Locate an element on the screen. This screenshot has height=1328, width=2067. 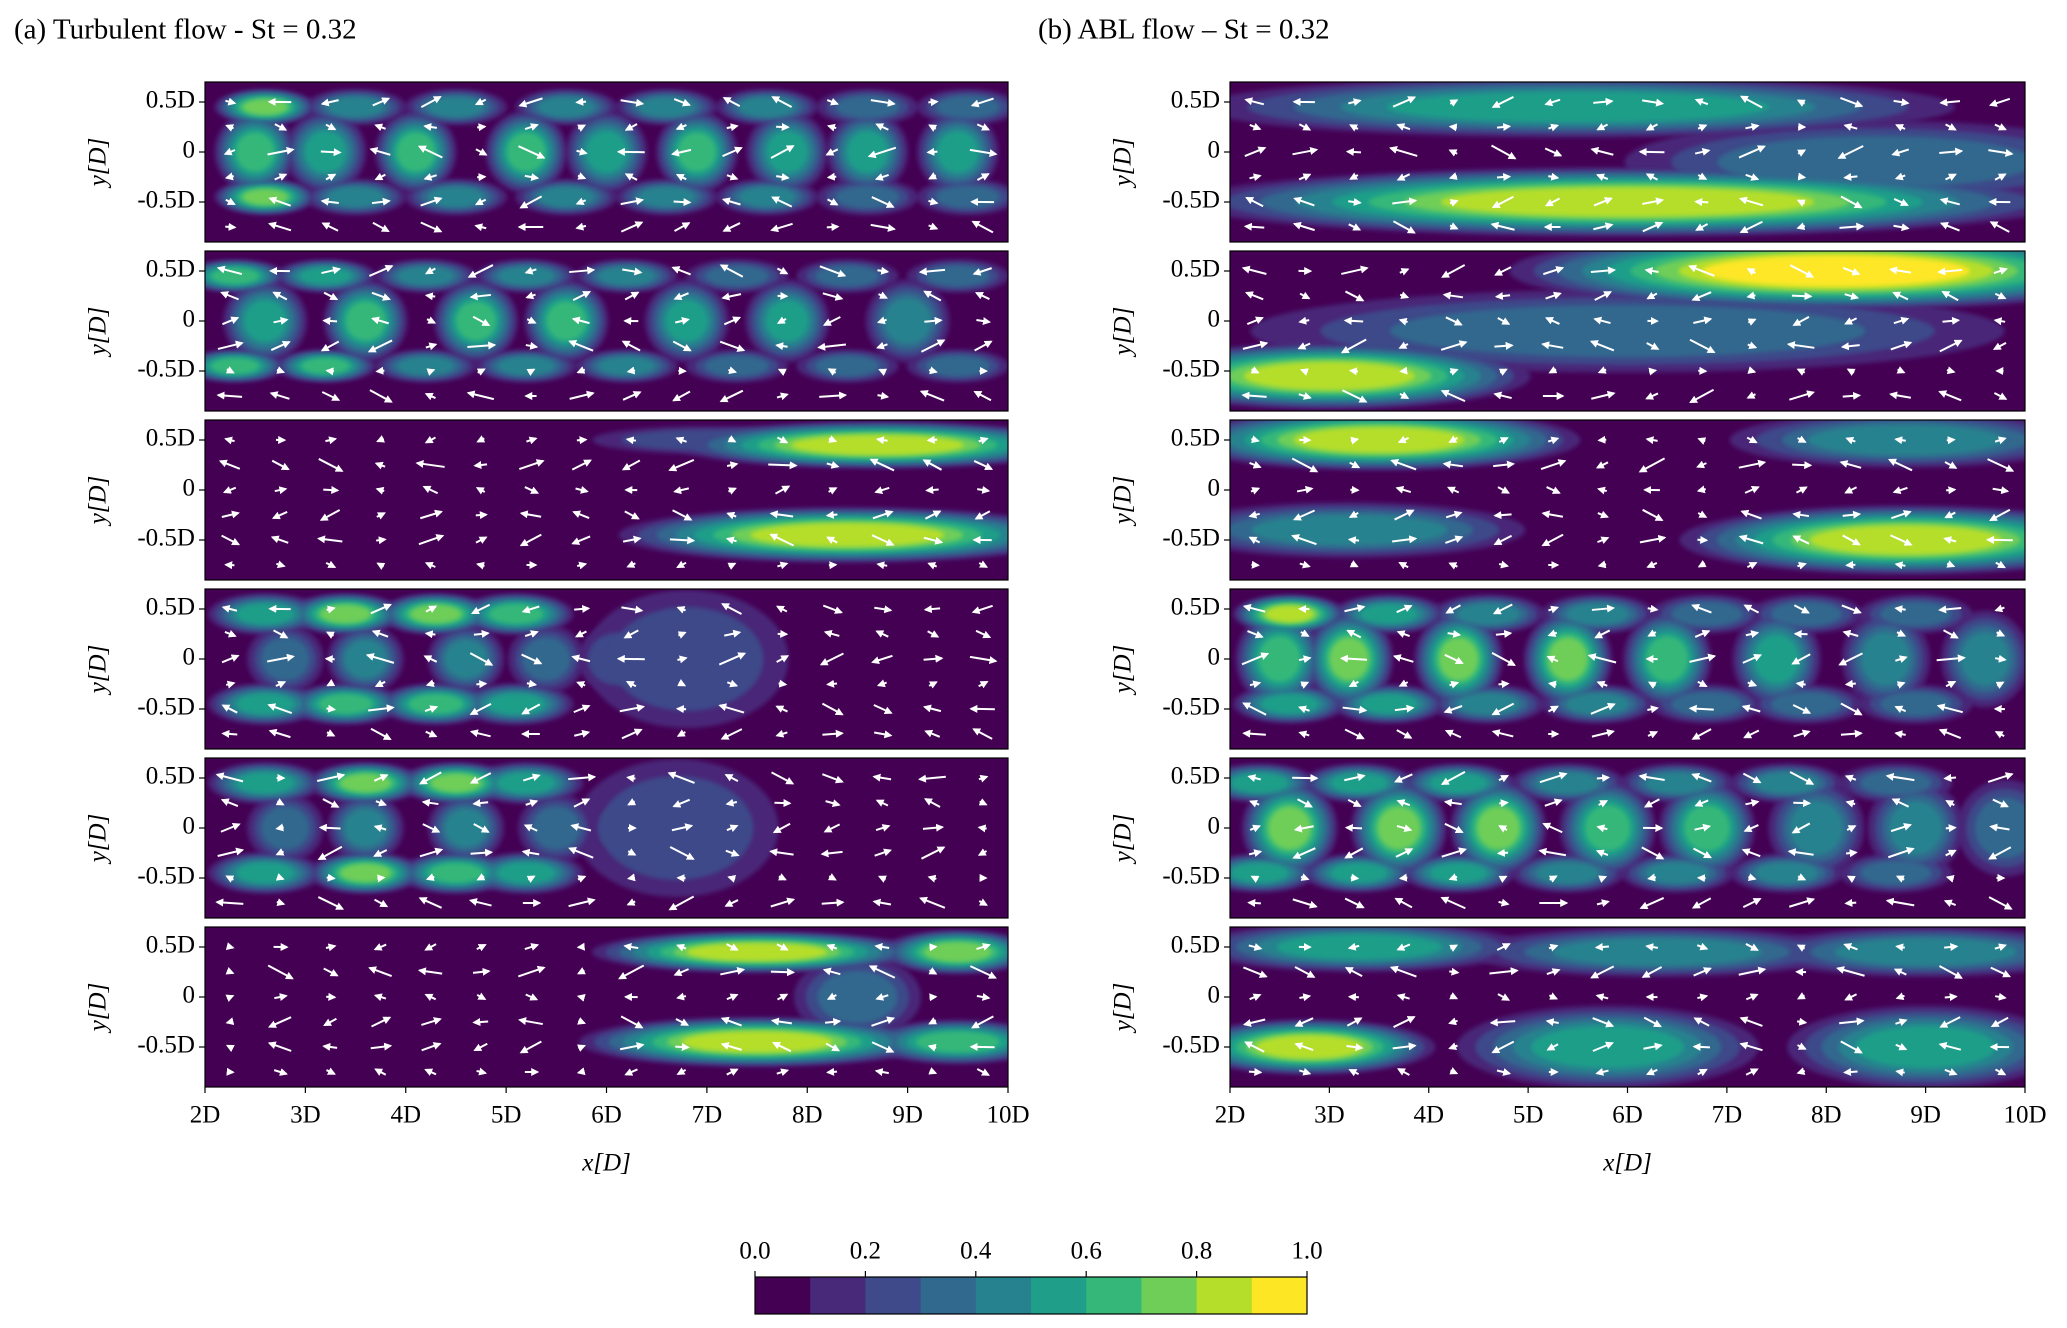
y-tick-label: -0.5D is located at coordinates (166, 876).